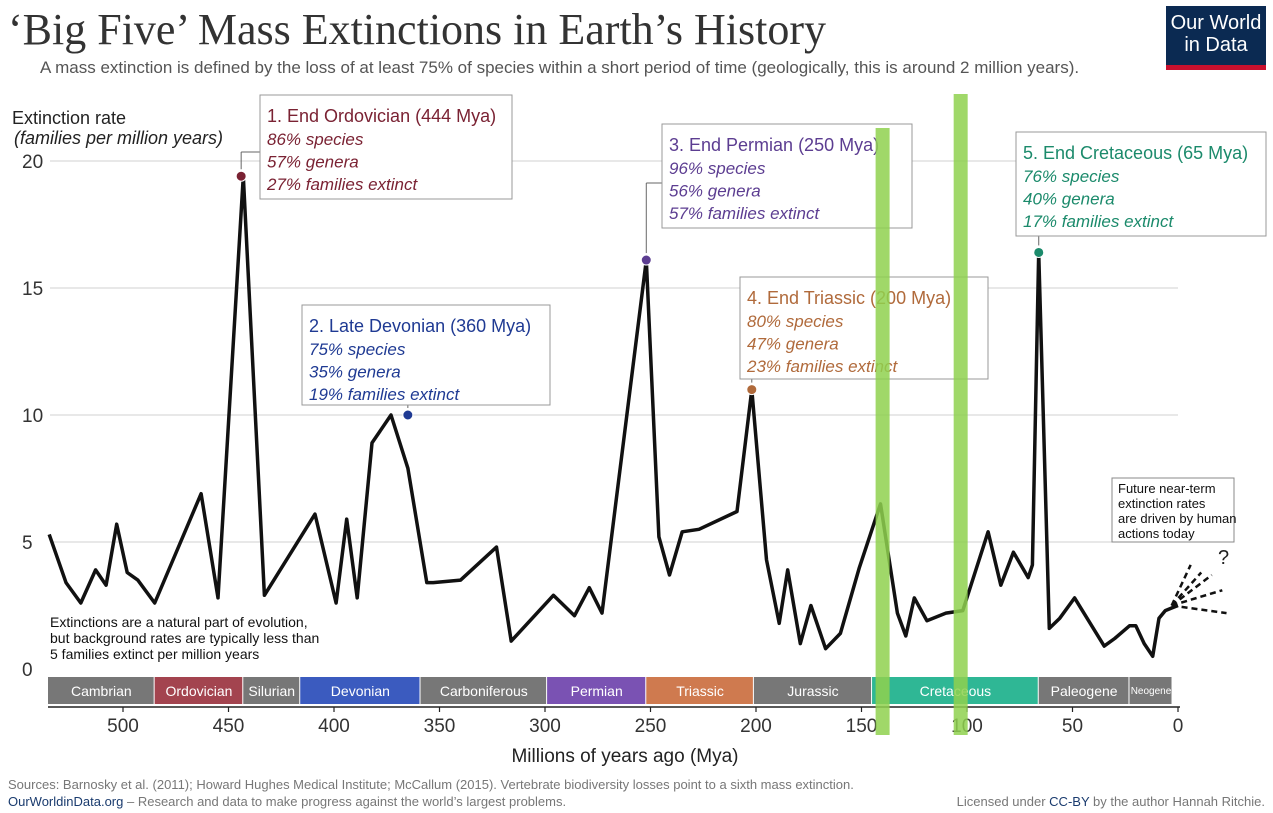 The width and height of the screenshot is (1273, 813). Describe the element at coordinates (793, 344) in the screenshot. I see `event-detail: 47% genera` at that location.